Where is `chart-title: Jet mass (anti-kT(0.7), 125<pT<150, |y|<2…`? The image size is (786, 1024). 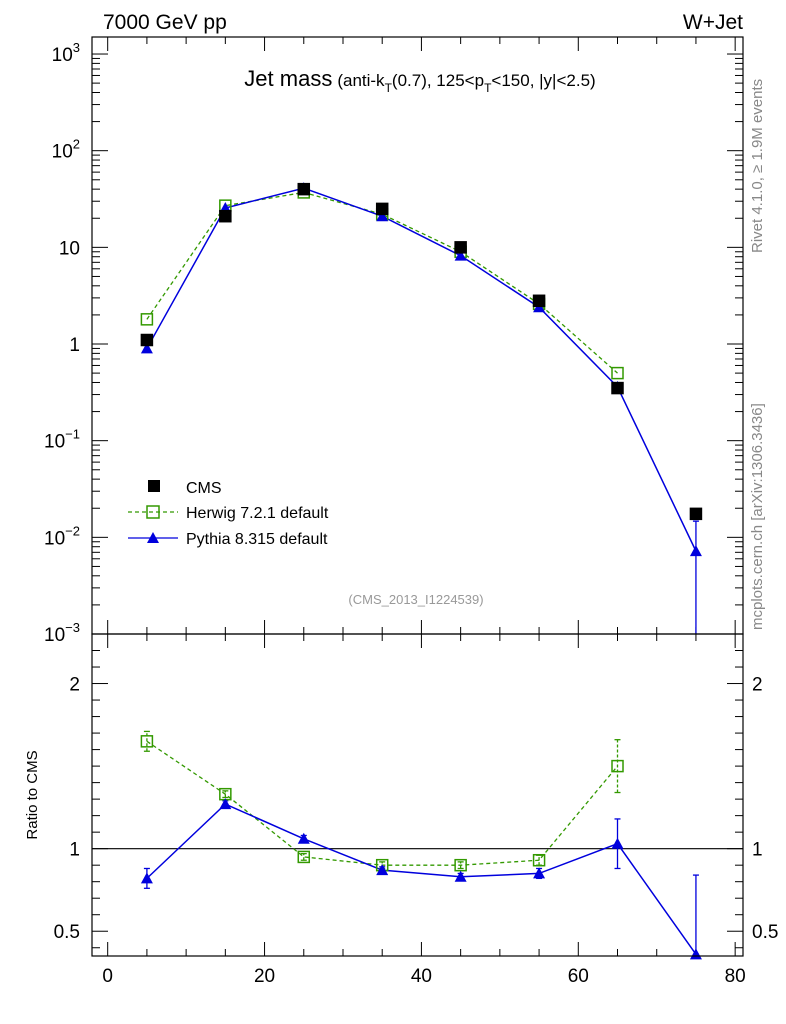 chart-title: Jet mass (anti-kT(0.7), 125<pT<150, |y|<2… is located at coordinates (419, 80).